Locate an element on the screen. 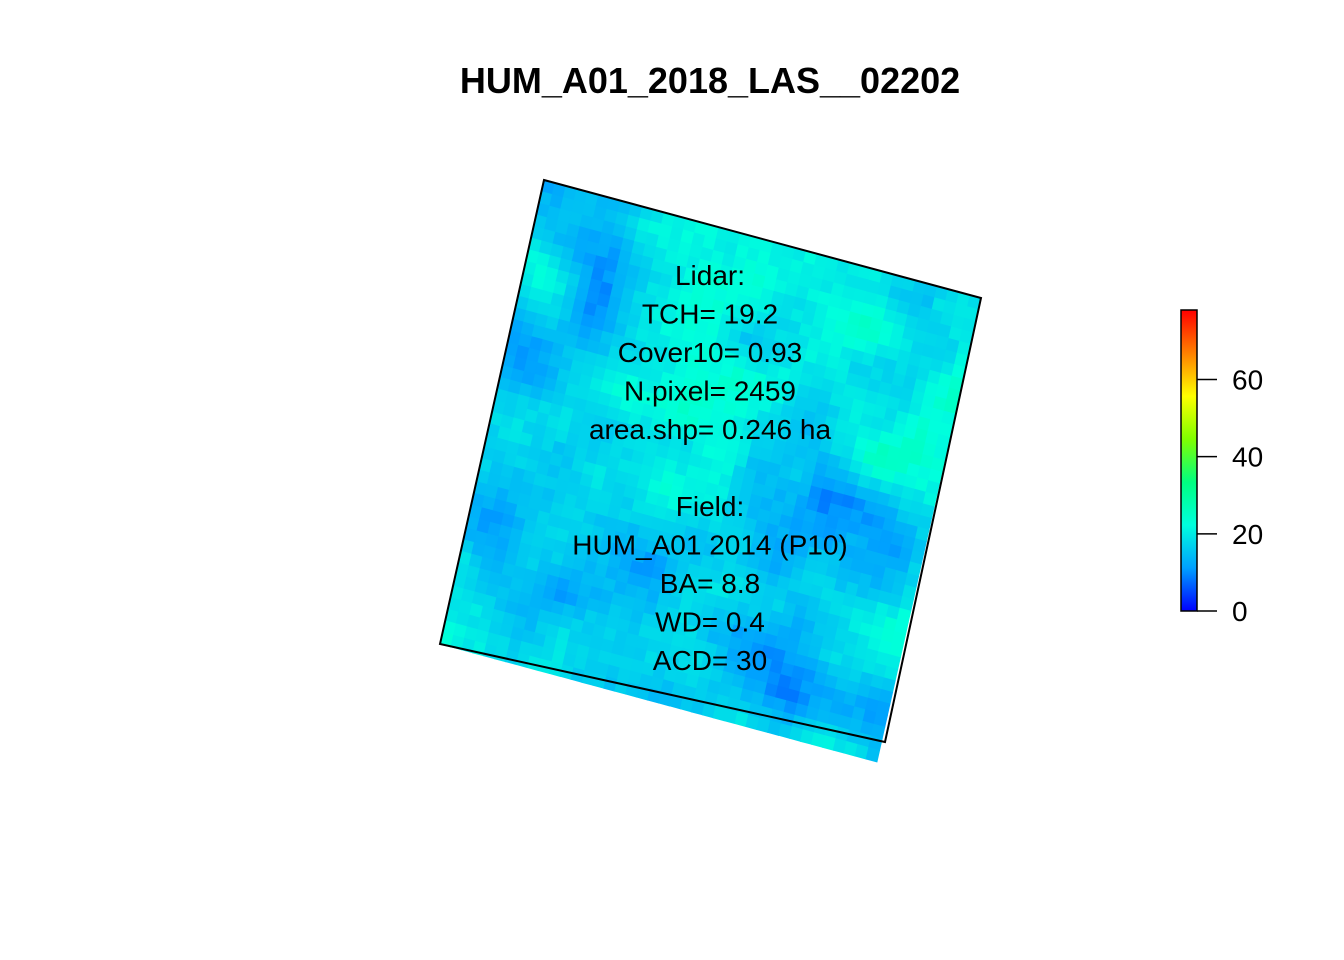 This screenshot has width=1344, height=960. colorbar-tick-label: 40 is located at coordinates (1247, 457).